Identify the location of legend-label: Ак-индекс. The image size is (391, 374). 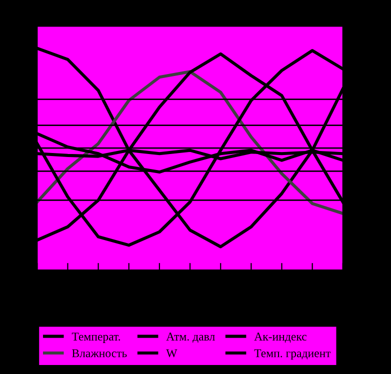
(280, 337).